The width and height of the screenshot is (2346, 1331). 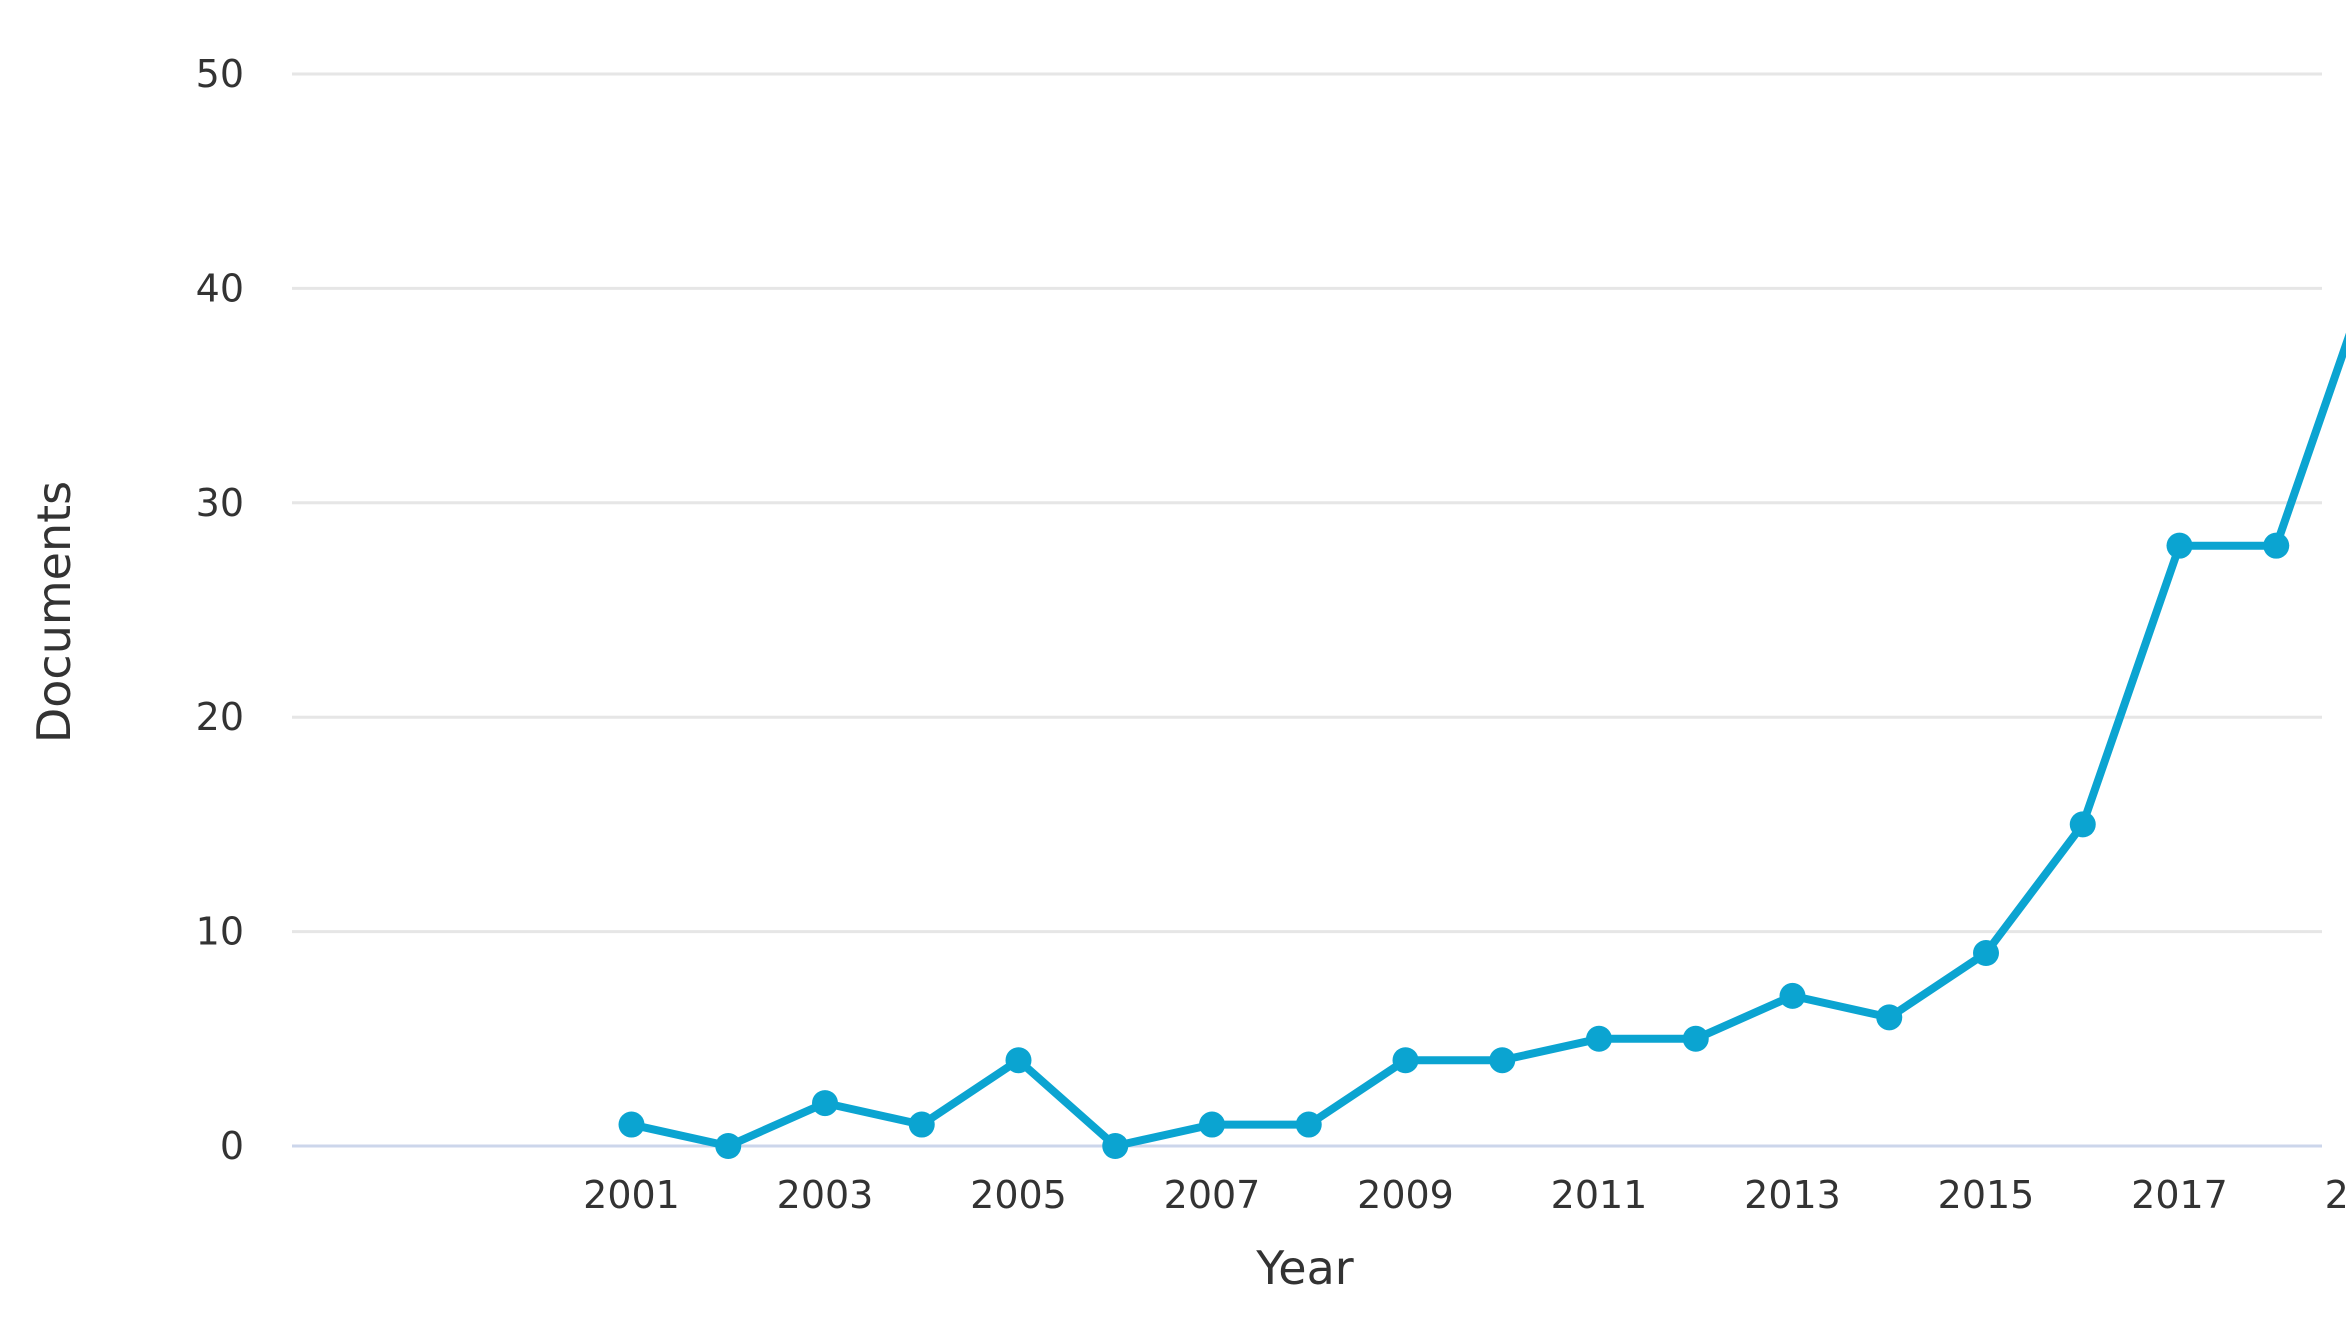 I want to click on x-tick-label: 2017, so click(x=2179, y=1195).